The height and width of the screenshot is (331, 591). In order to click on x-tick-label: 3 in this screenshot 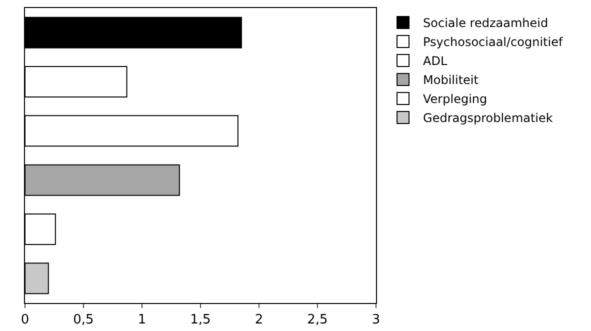, I will do `click(376, 320)`.